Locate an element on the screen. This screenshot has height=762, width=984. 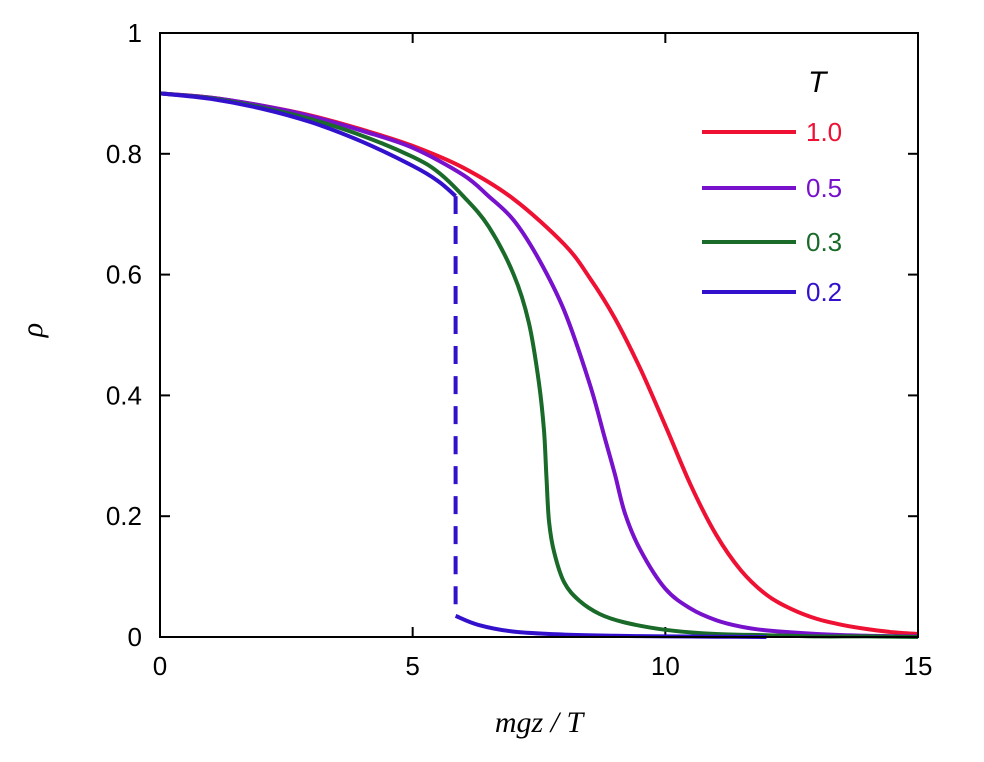
x-tick-label: 0 is located at coordinates (160, 666).